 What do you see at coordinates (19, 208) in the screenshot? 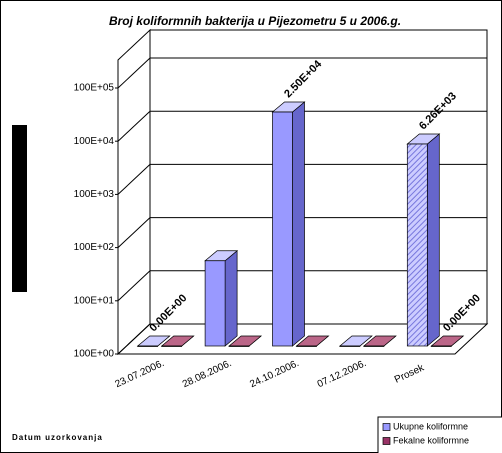
I see `y-axis-title-block` at bounding box center [19, 208].